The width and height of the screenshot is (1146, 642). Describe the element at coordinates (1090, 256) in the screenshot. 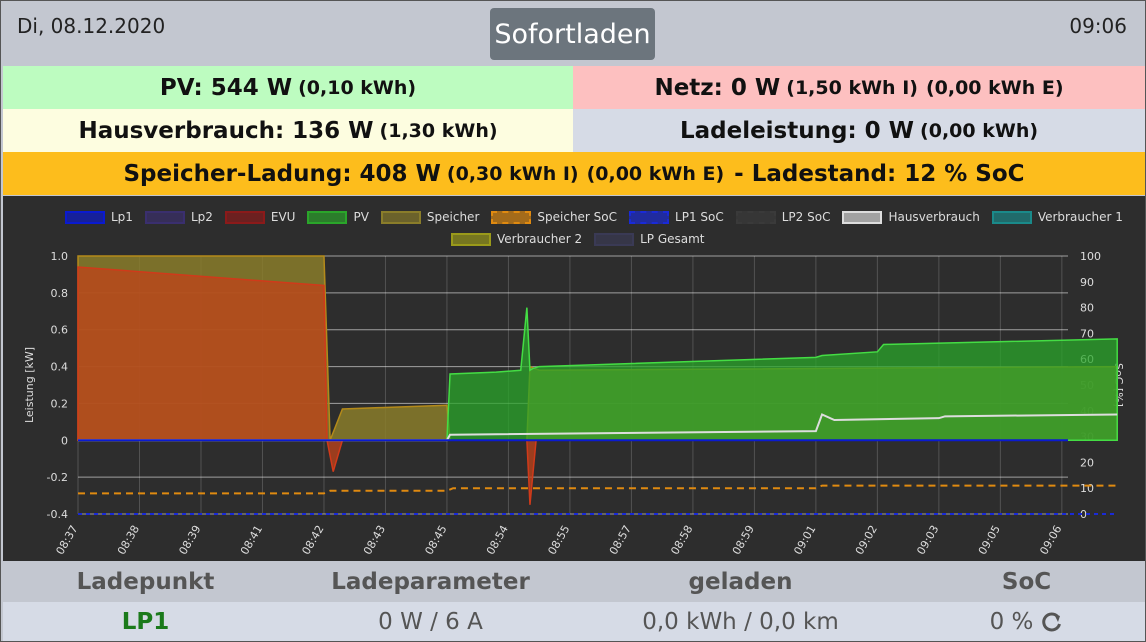

I see `y2-tick-label: 100` at that location.